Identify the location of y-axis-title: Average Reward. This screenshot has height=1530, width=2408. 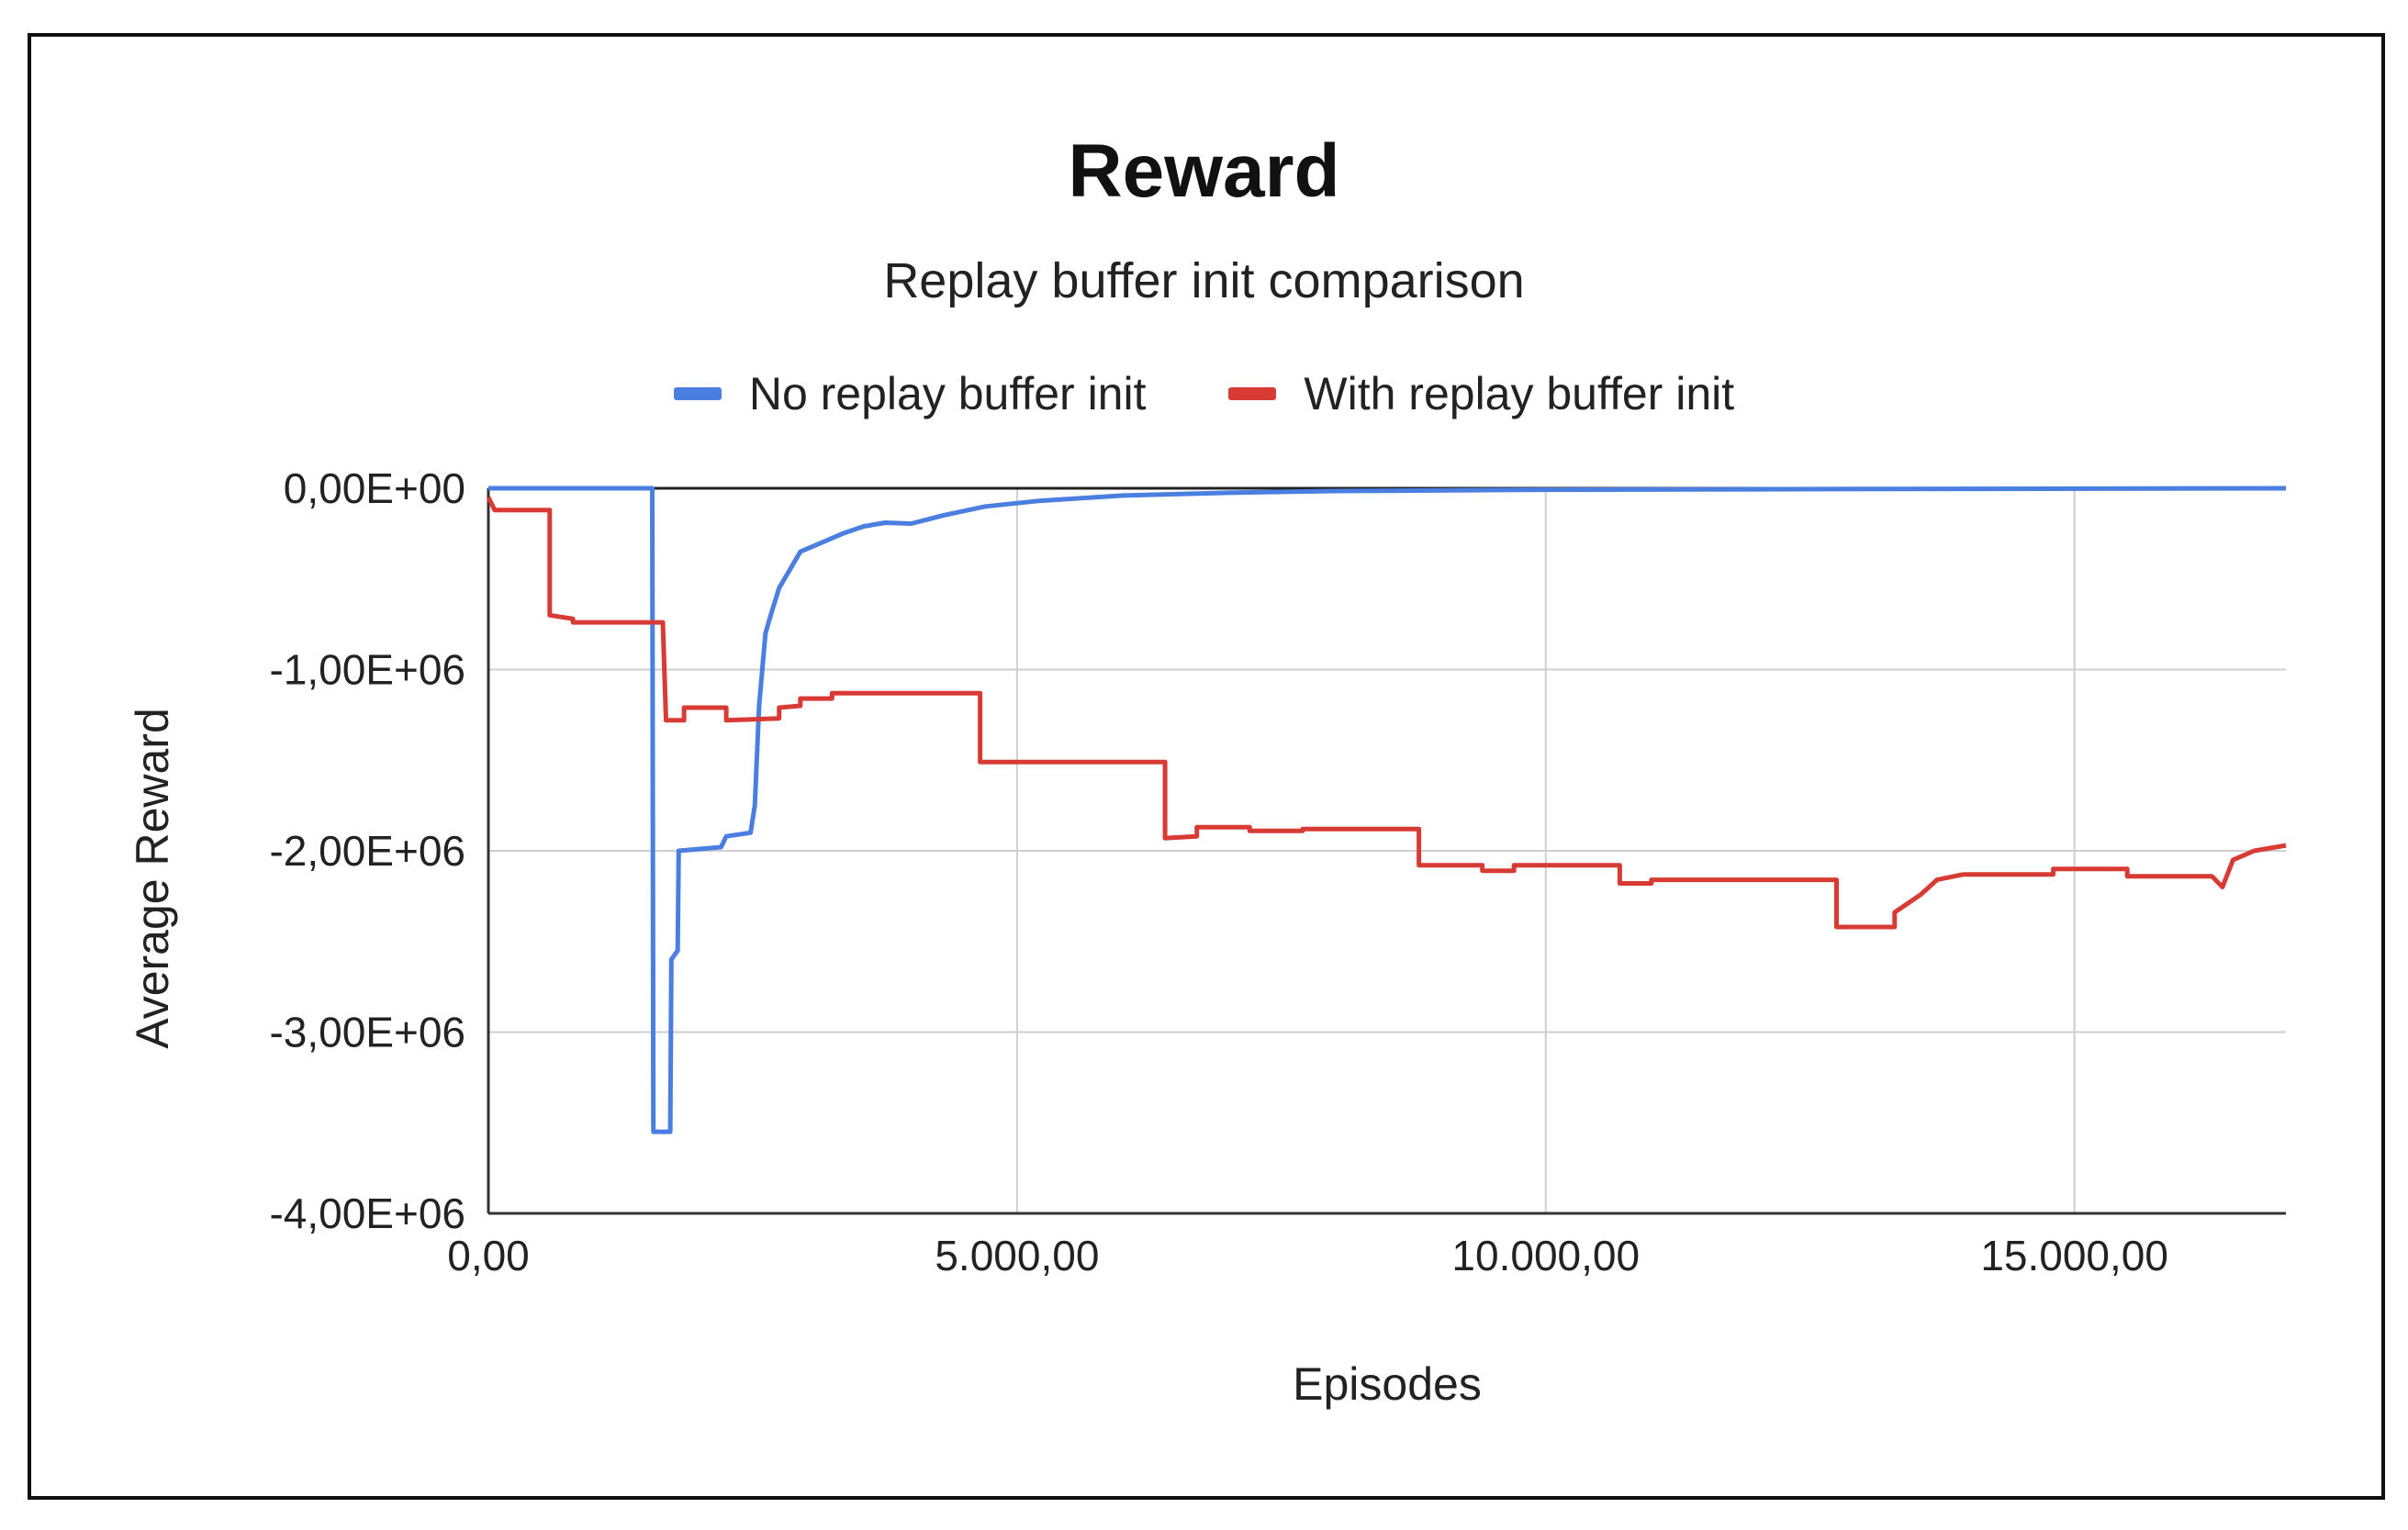
(152, 878).